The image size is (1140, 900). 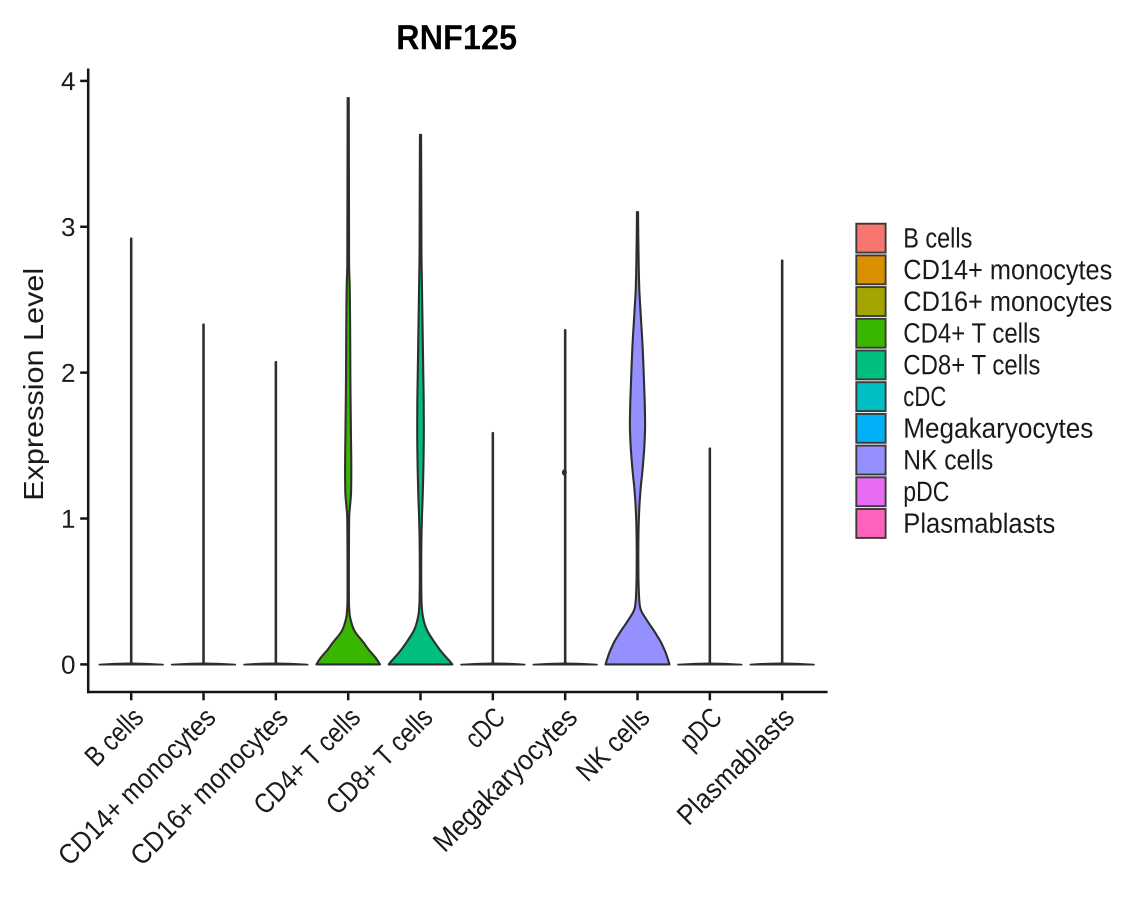 What do you see at coordinates (998, 428) in the screenshot?
I see `svg-text: Megakaryocytes` at bounding box center [998, 428].